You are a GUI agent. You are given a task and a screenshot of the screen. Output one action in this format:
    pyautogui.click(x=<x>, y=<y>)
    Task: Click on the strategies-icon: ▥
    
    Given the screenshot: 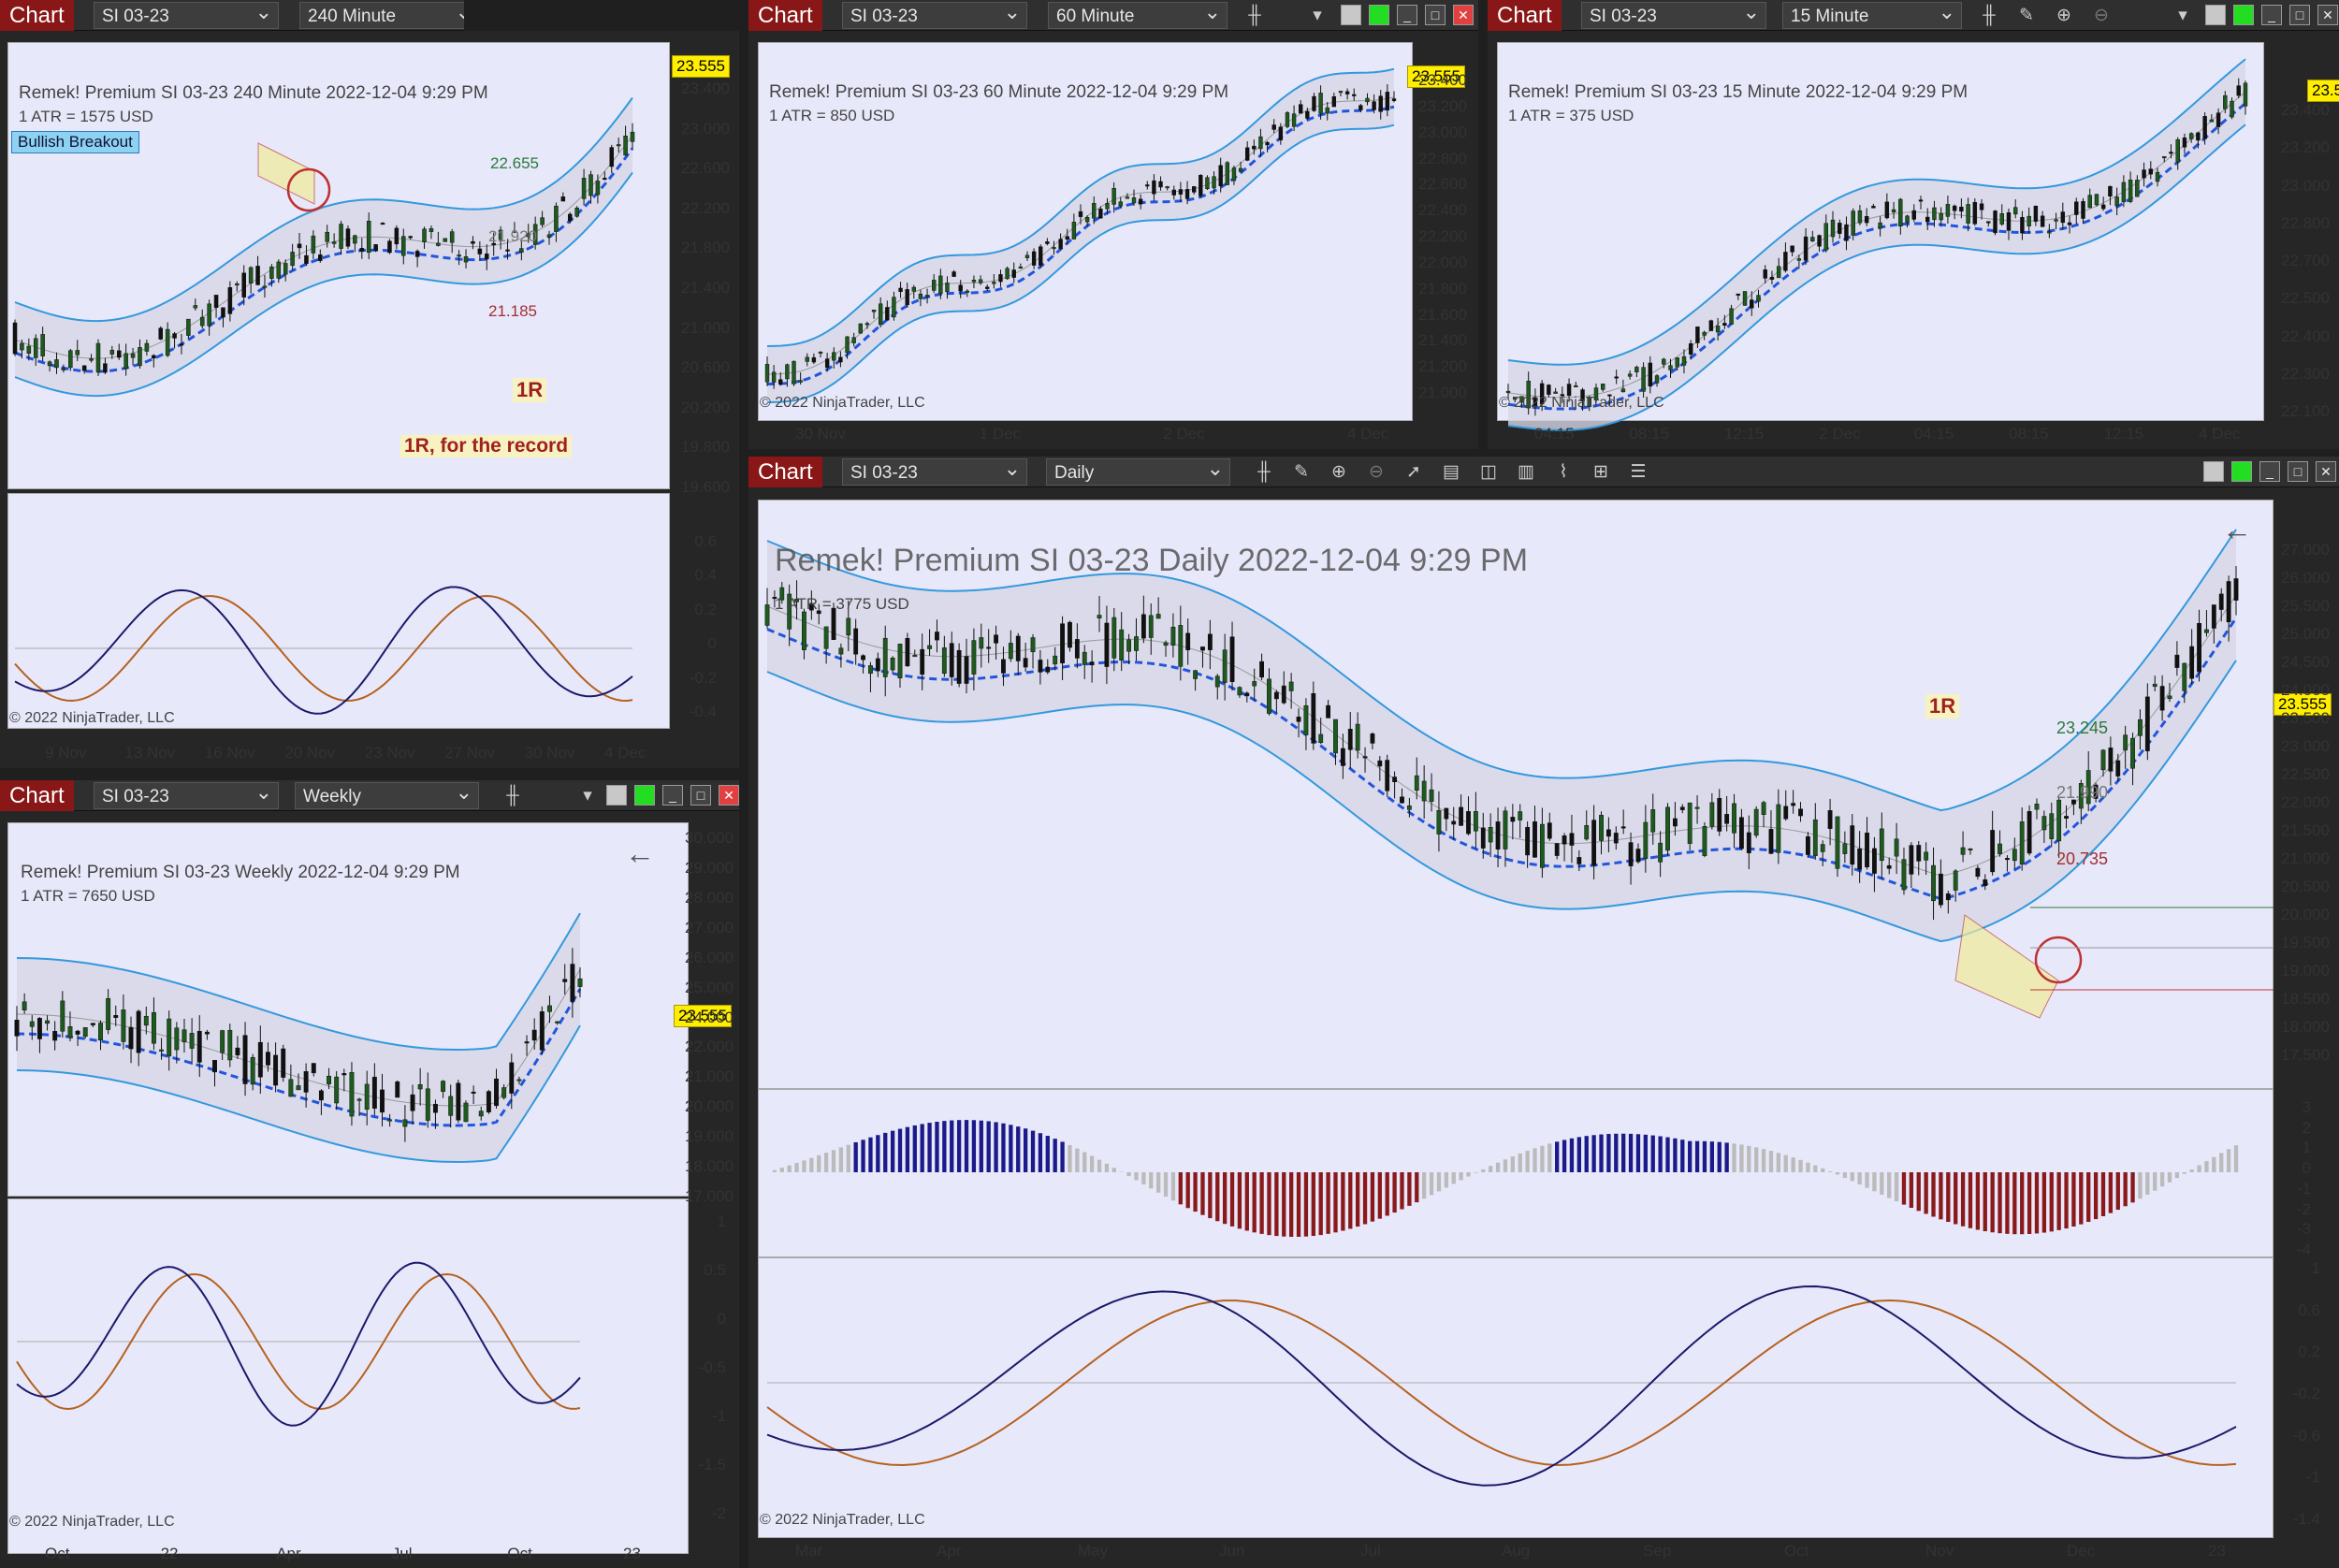 What is the action you would take?
    pyautogui.click(x=1526, y=472)
    